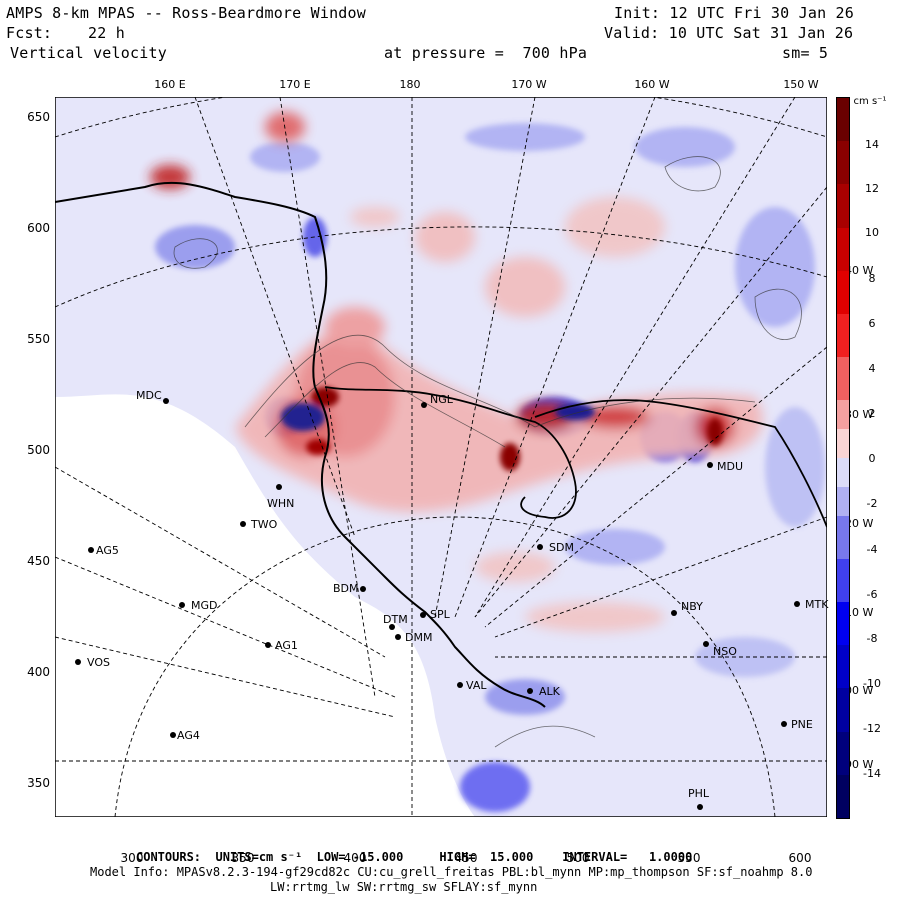  Describe the element at coordinates (355, 858) in the screenshot. I see `x-tick: 400` at that location.